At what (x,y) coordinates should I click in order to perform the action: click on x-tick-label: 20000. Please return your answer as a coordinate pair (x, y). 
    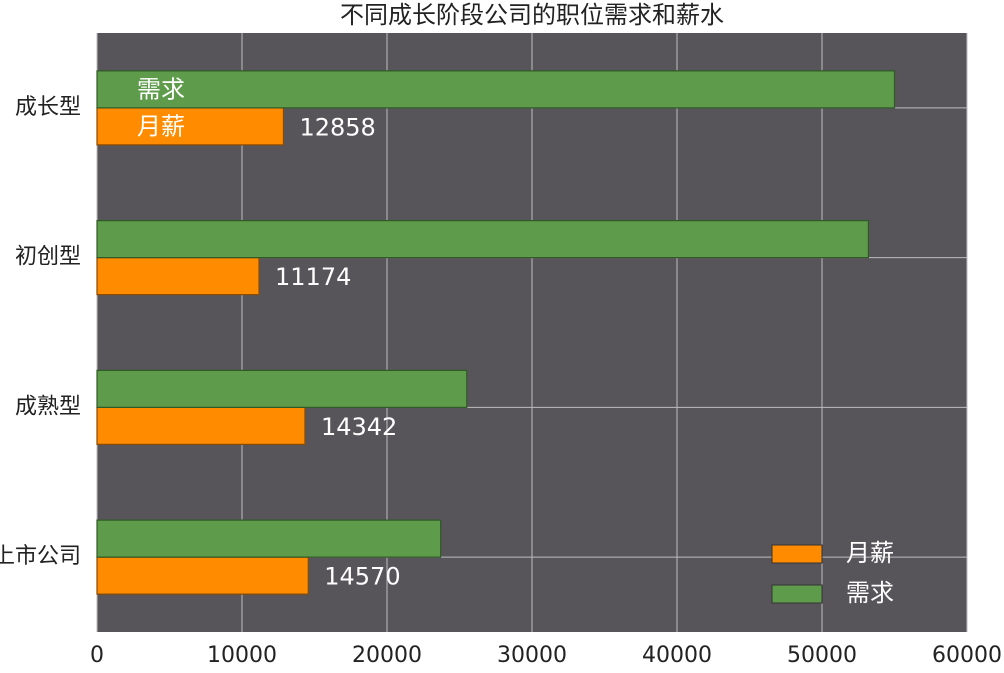
    Looking at the image, I should click on (387, 655).